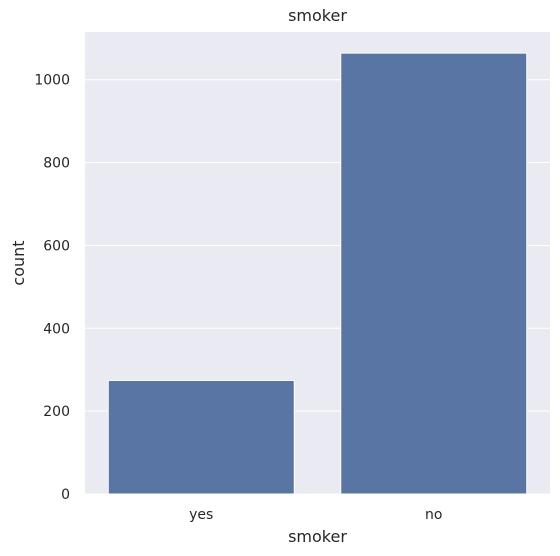 This screenshot has width=560, height=556. I want to click on y-tick-label: 400, so click(56, 329).